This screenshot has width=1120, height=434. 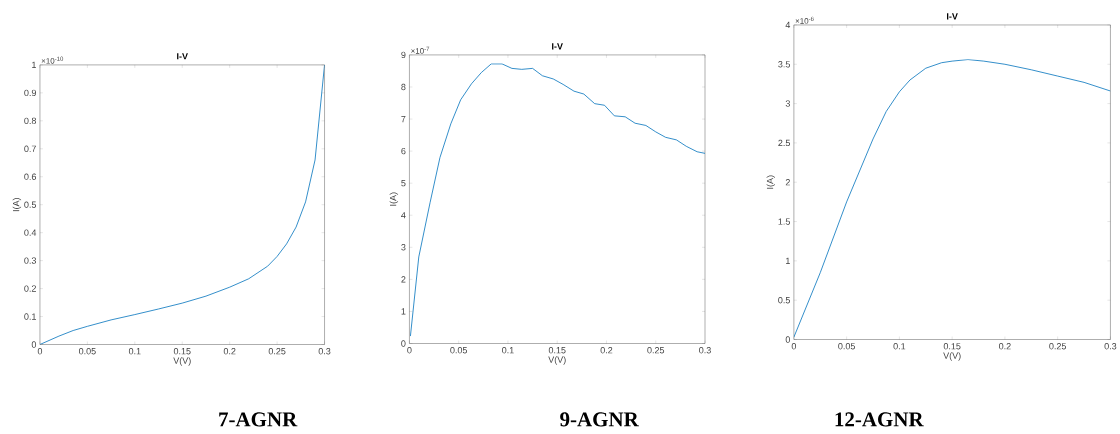 What do you see at coordinates (784, 64) in the screenshot?
I see `y-tick-label: 3.5` at bounding box center [784, 64].